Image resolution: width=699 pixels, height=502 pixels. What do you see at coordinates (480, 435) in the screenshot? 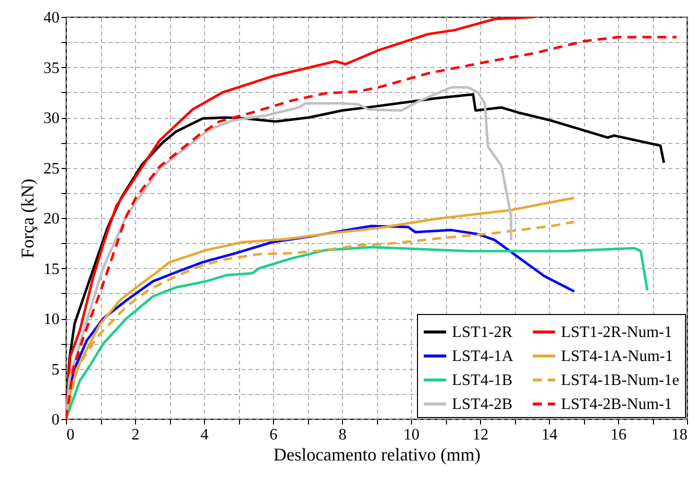
I see `x-tick-label: 12` at bounding box center [480, 435].